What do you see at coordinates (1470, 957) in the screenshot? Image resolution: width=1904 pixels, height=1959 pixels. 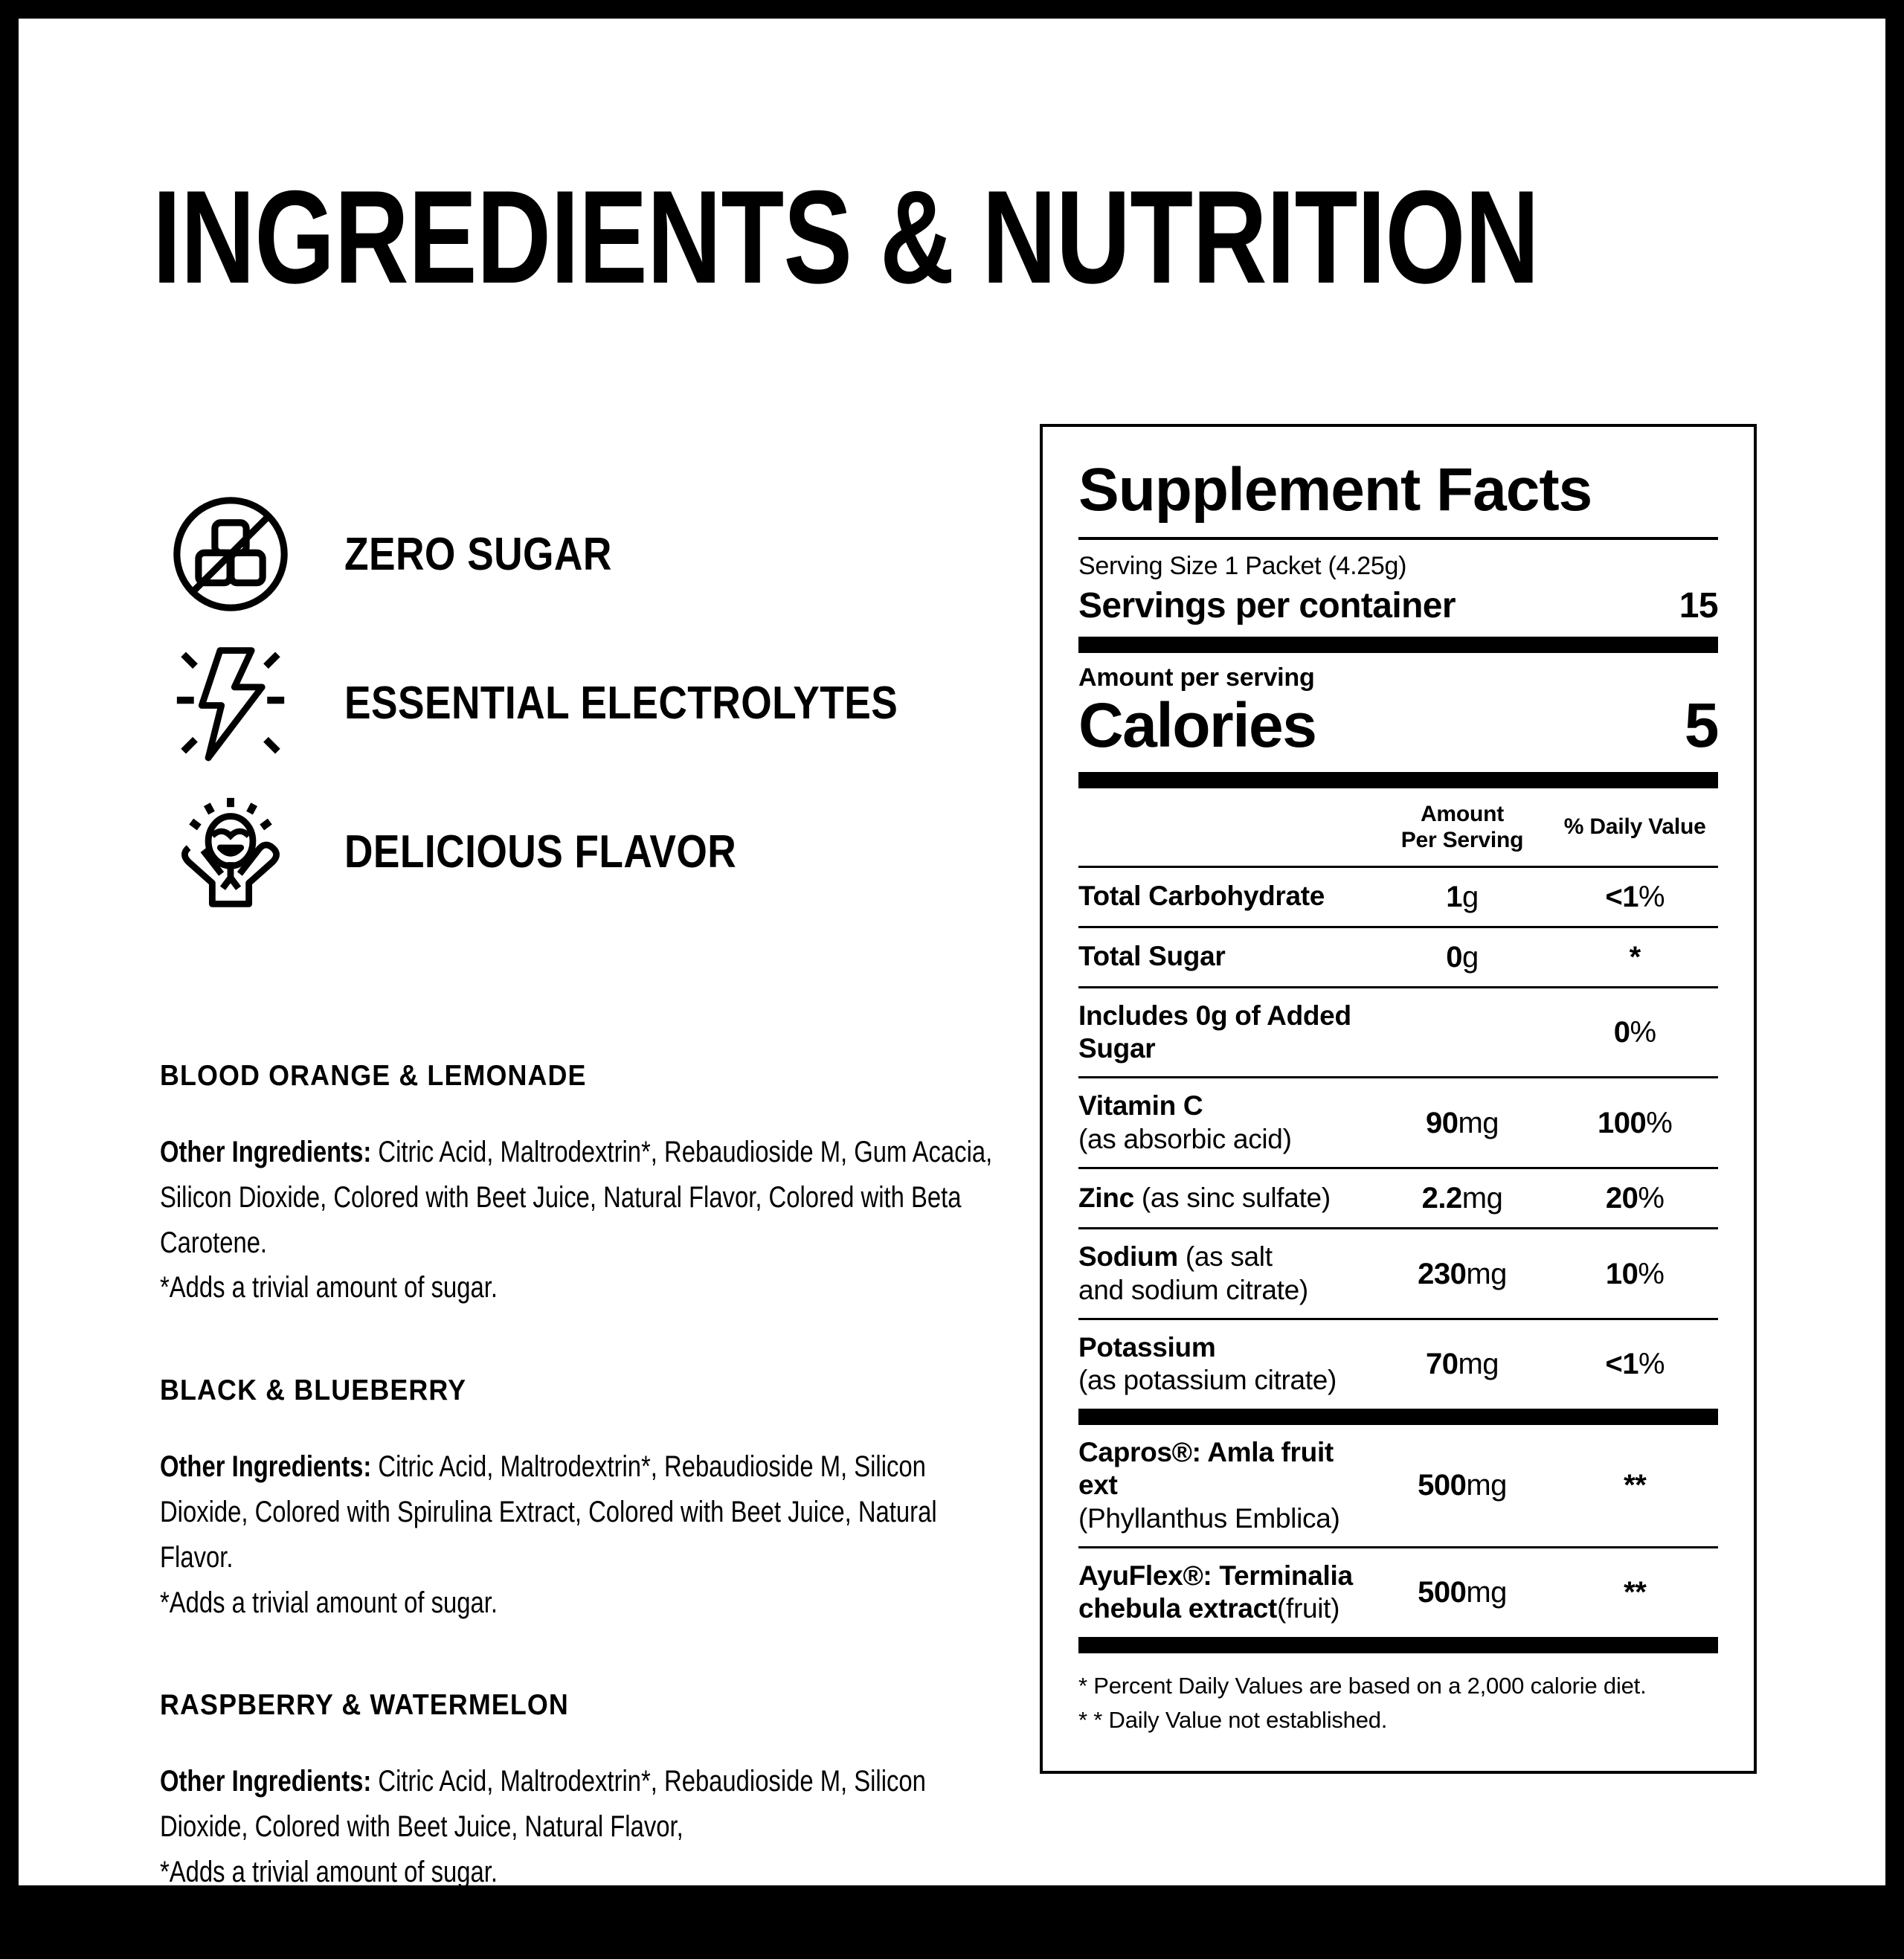 I see `amount-unit: g` at bounding box center [1470, 957].